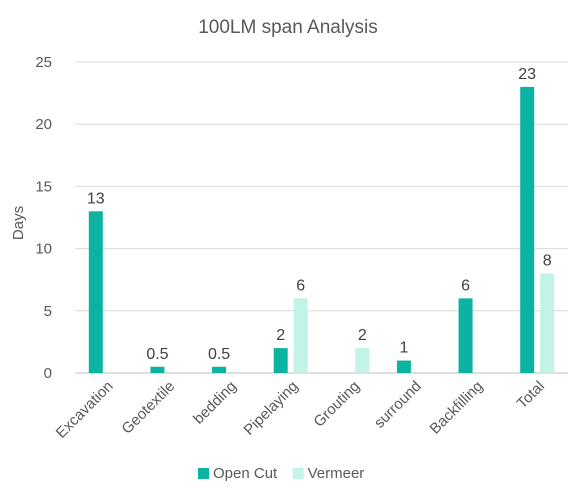  Describe the element at coordinates (336, 404) in the screenshot. I see `x-tick-label: Grouting` at that location.